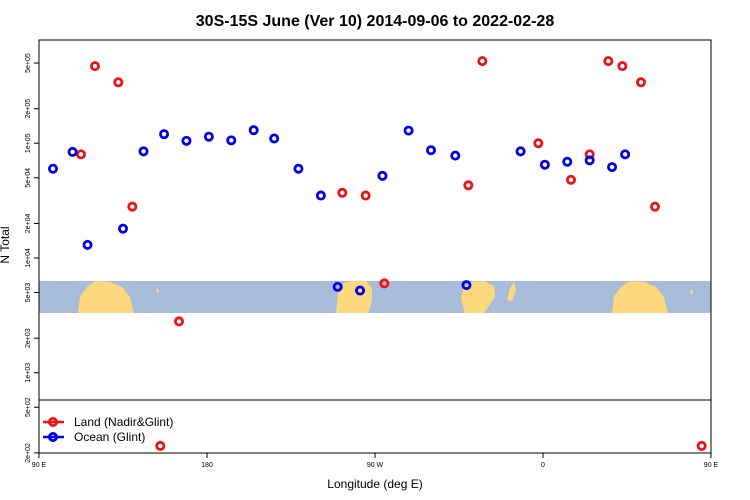 Image resolution: width=750 pixels, height=500 pixels. I want to click on legend-entry-ocean: Ocean (Glint), so click(94, 437).